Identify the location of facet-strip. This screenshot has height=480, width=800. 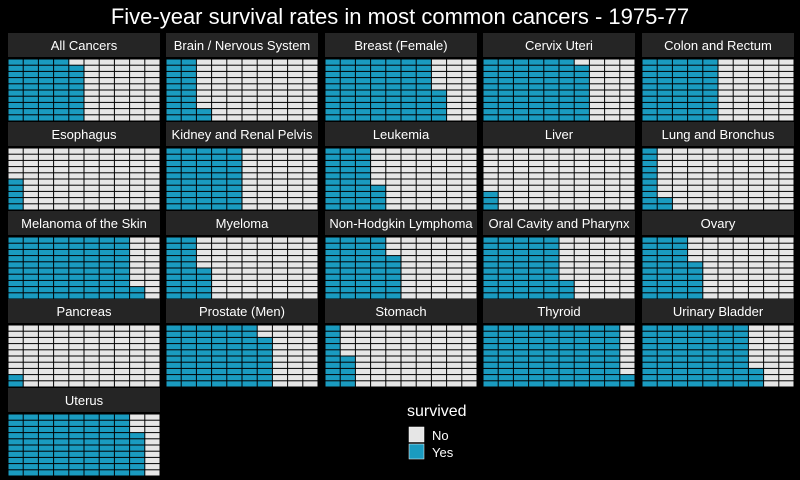
(242, 223).